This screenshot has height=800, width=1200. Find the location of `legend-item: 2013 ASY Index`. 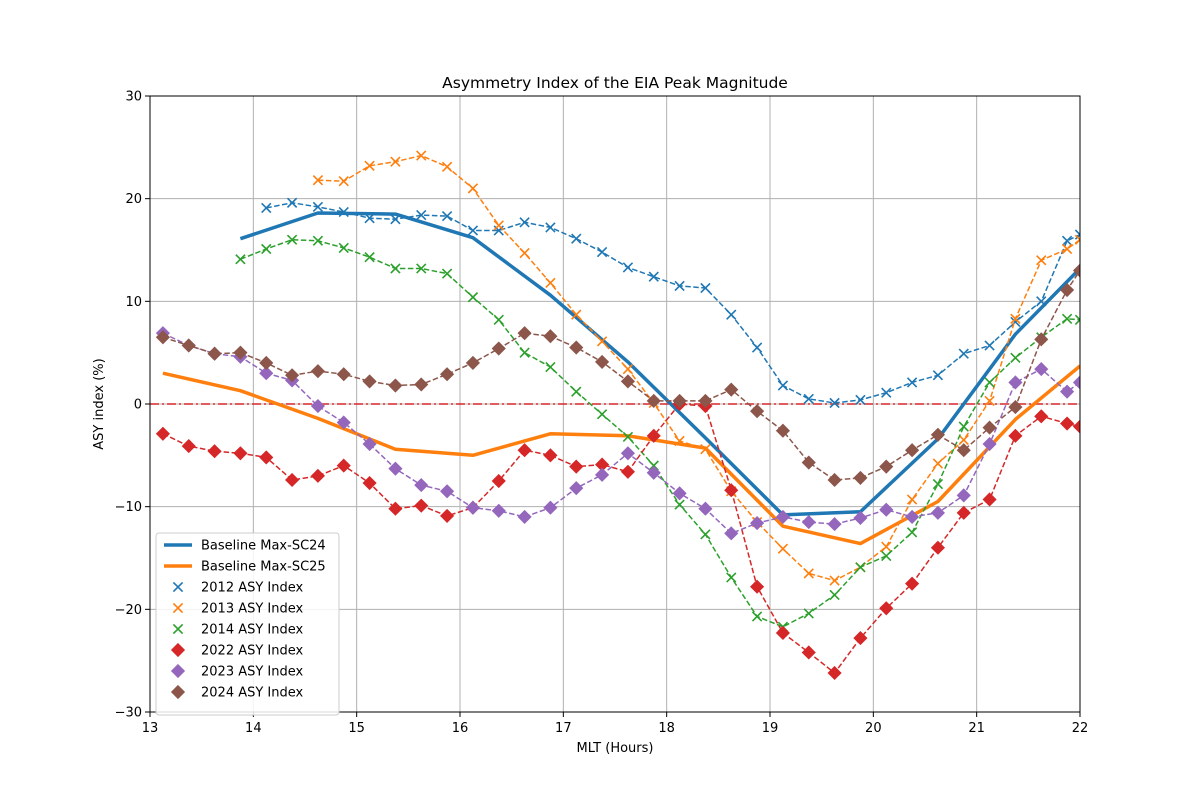

legend-item: 2013 ASY Index is located at coordinates (238, 609).